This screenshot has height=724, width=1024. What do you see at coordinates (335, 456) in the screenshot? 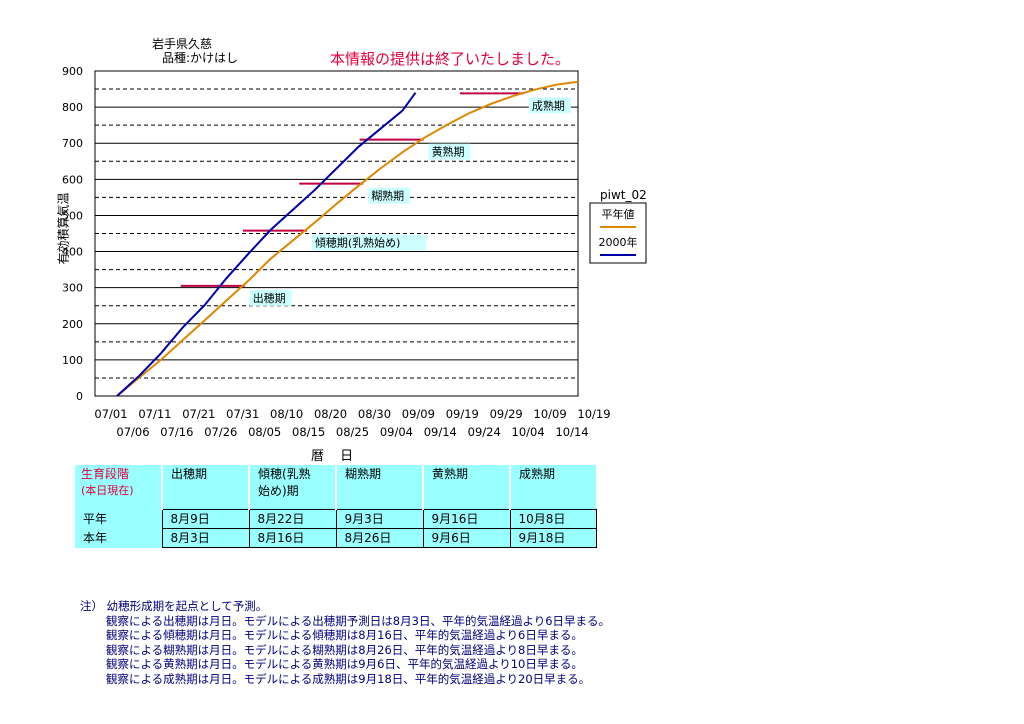
I see `x-axis-label: 暦 日` at bounding box center [335, 456].